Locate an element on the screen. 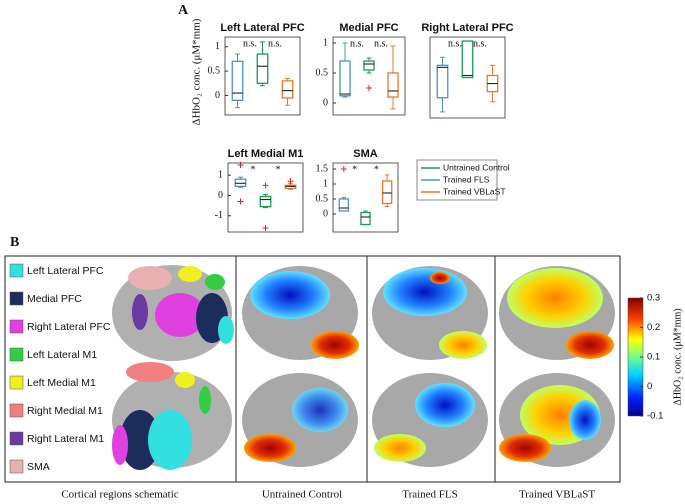 The height and width of the screenshot is (504, 685). colorbar-tick-label: 0.1 is located at coordinates (653, 357).